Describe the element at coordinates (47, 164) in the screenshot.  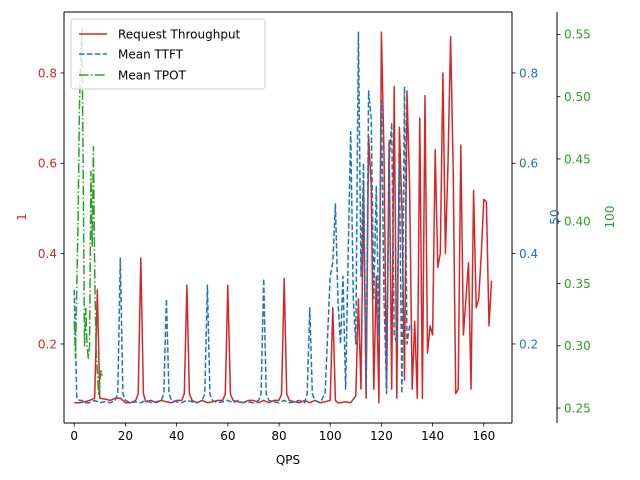
I see `left-tick-label: 0.6` at that location.